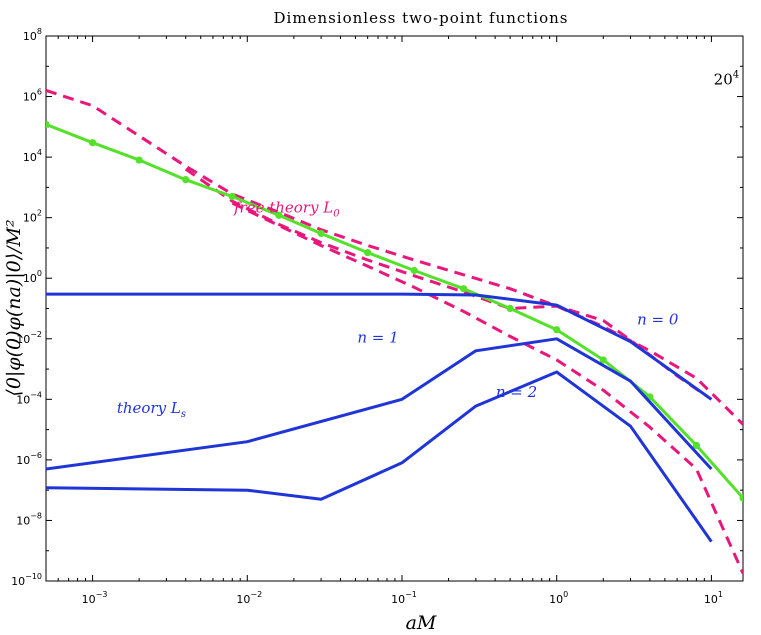 The width and height of the screenshot is (761, 635). I want to click on y-tick-label: 10⁶, so click(32, 96).